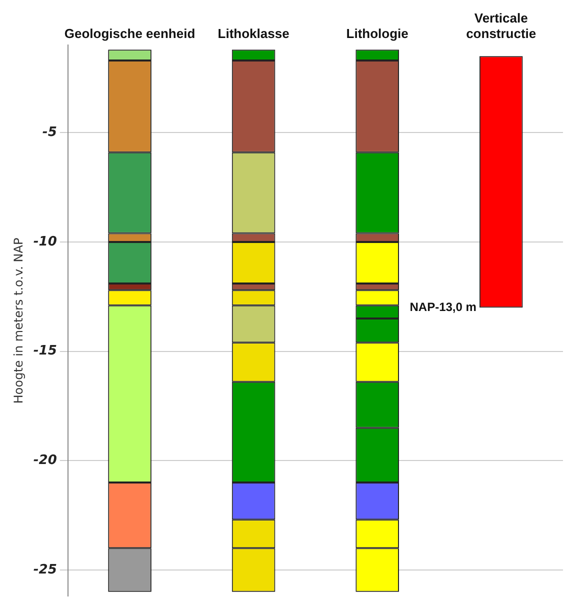 The image size is (571, 615). Describe the element at coordinates (49, 132) in the screenshot. I see `y-tick-label: -5` at that location.